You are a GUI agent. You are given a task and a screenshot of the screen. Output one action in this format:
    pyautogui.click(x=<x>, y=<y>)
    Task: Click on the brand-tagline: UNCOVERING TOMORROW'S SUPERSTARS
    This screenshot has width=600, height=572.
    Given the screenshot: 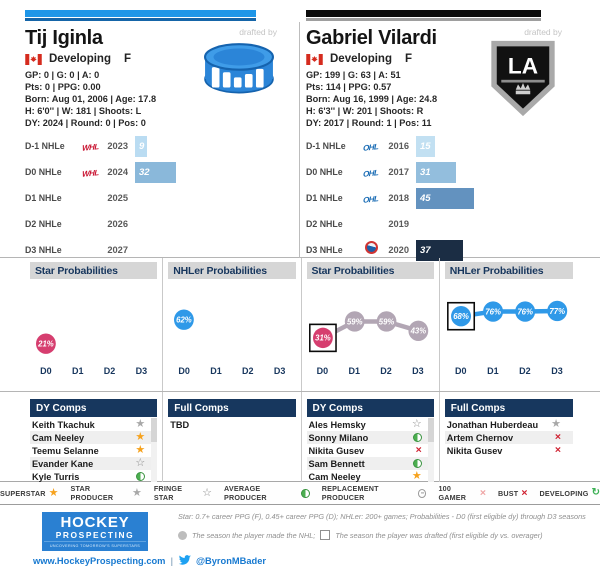 What is the action you would take?
    pyautogui.click(x=95, y=545)
    